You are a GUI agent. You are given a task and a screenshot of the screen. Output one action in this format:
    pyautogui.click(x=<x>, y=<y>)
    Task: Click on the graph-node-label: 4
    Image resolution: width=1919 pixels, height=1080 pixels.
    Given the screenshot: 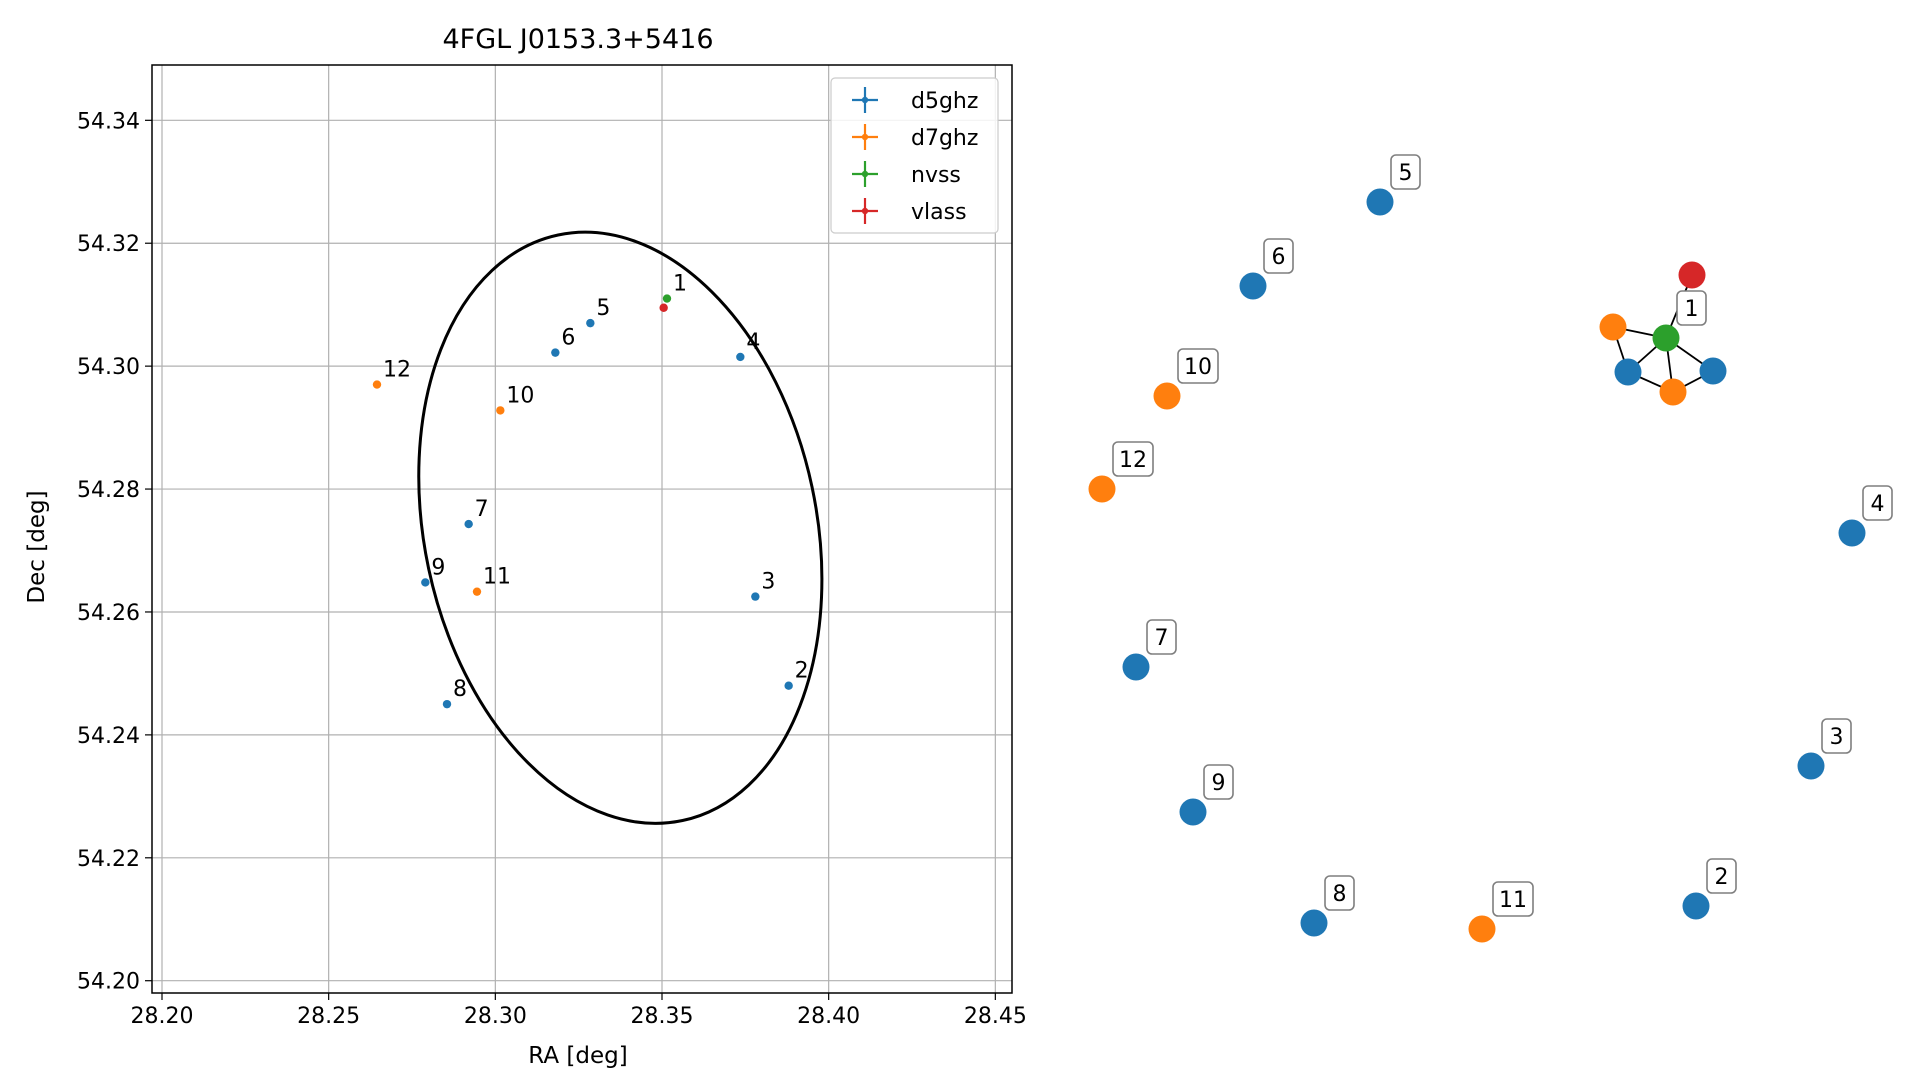 What is the action you would take?
    pyautogui.click(x=1878, y=504)
    